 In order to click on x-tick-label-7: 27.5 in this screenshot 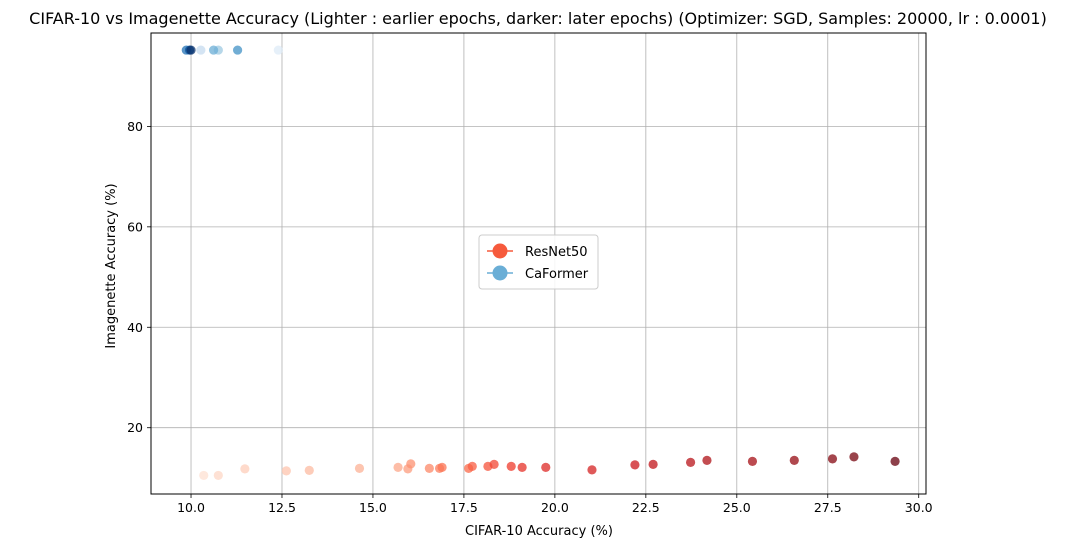, I will do `click(828, 507)`.